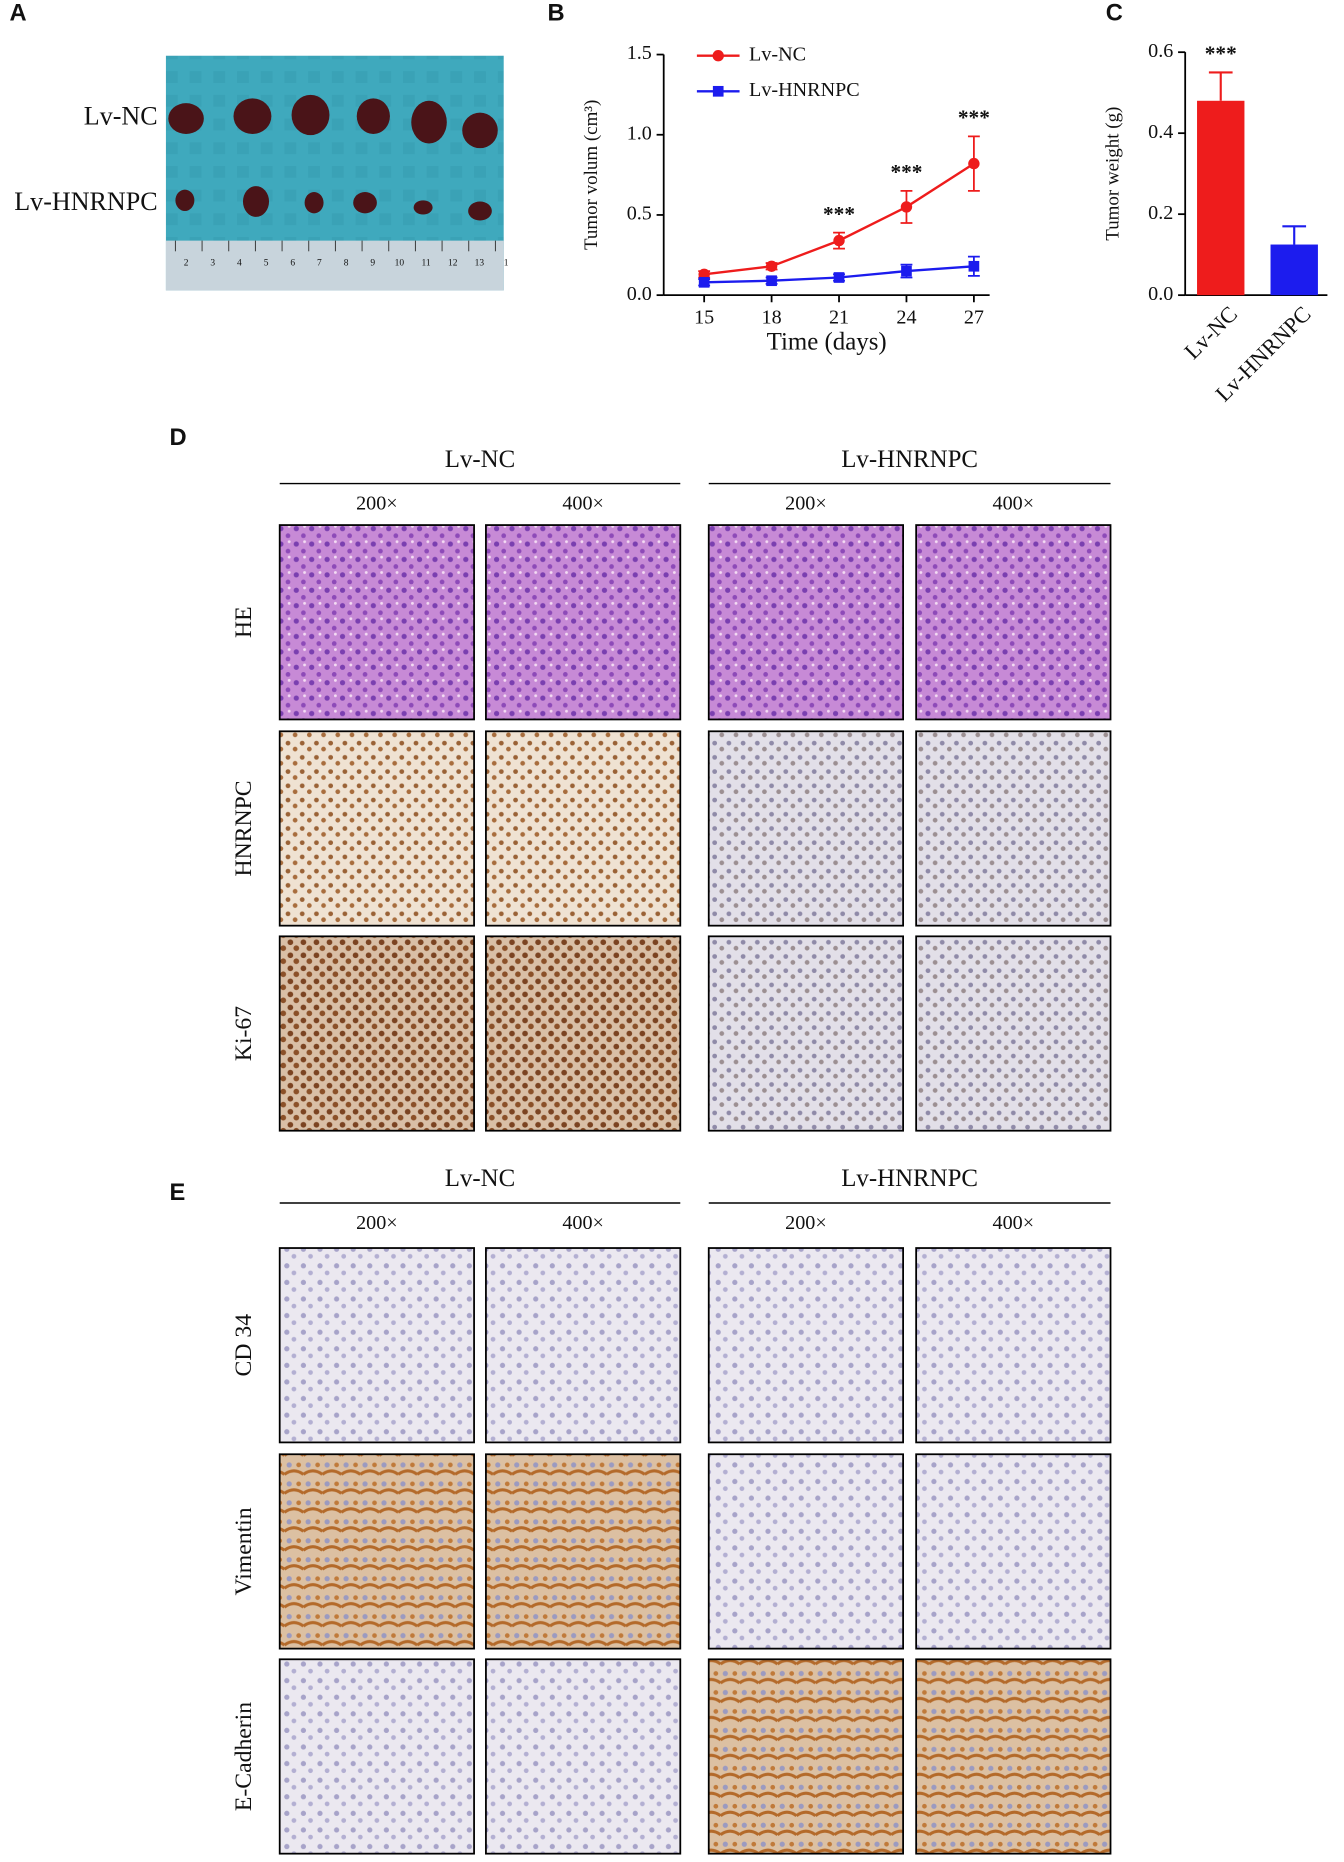  Describe the element at coordinates (453, 263) in the screenshot. I see `ruler-label: 12` at that location.